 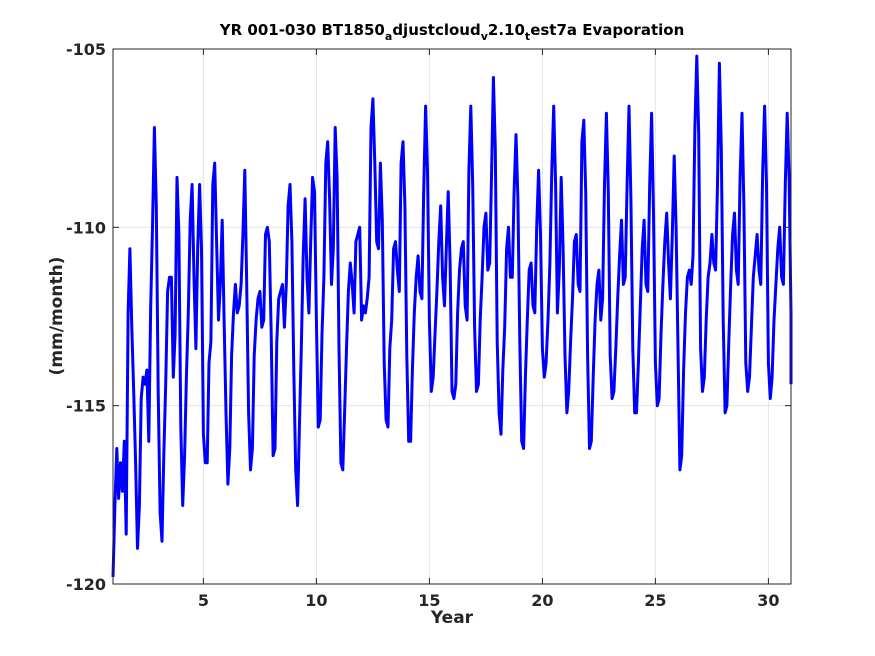 What do you see at coordinates (607, 30) in the screenshot?
I see `chart-title-part-4: est7a Evaporation` at bounding box center [607, 30].